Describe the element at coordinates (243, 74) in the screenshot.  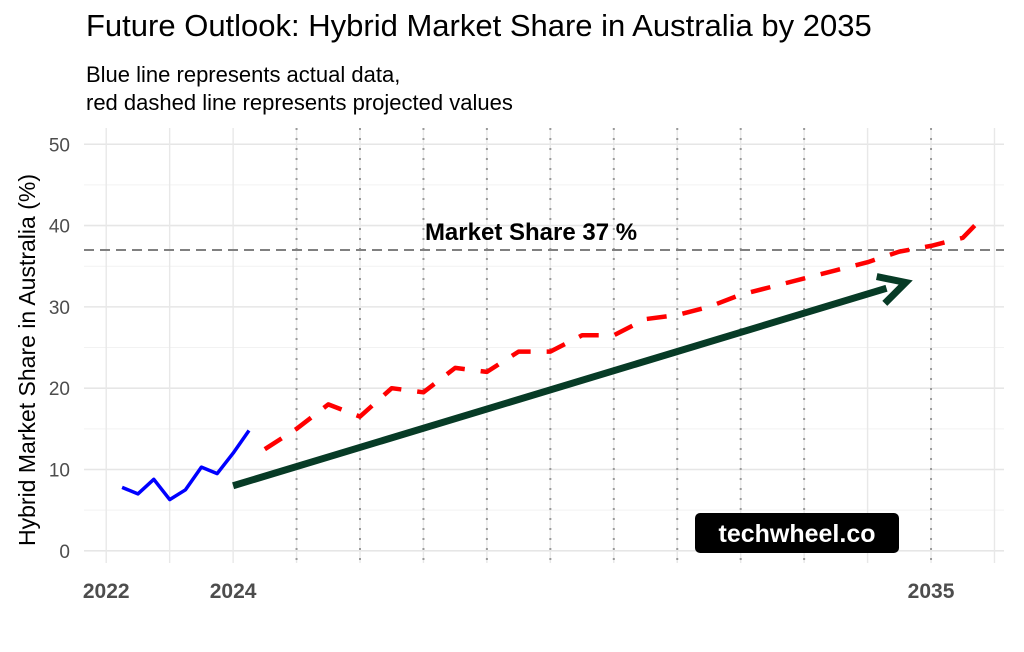
I see `chart-subtitle-line-1: Blue line represents actual data,` at that location.